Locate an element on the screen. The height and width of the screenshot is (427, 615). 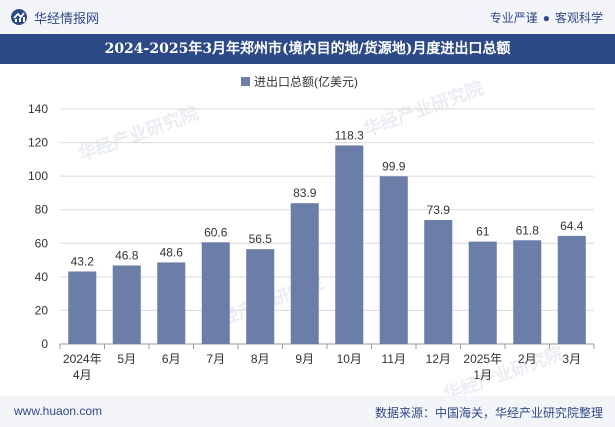
x-axis: 2024年 4月 5月 6月 7月 8月 9月 10月 11月 12月 2025年 1月 2月 3月 is located at coordinates (327, 363).